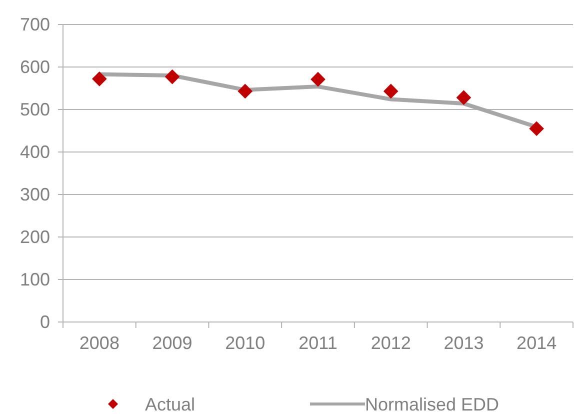 The image size is (574, 414). What do you see at coordinates (172, 342) in the screenshot?
I see `x-tick-label: 2009` at bounding box center [172, 342].